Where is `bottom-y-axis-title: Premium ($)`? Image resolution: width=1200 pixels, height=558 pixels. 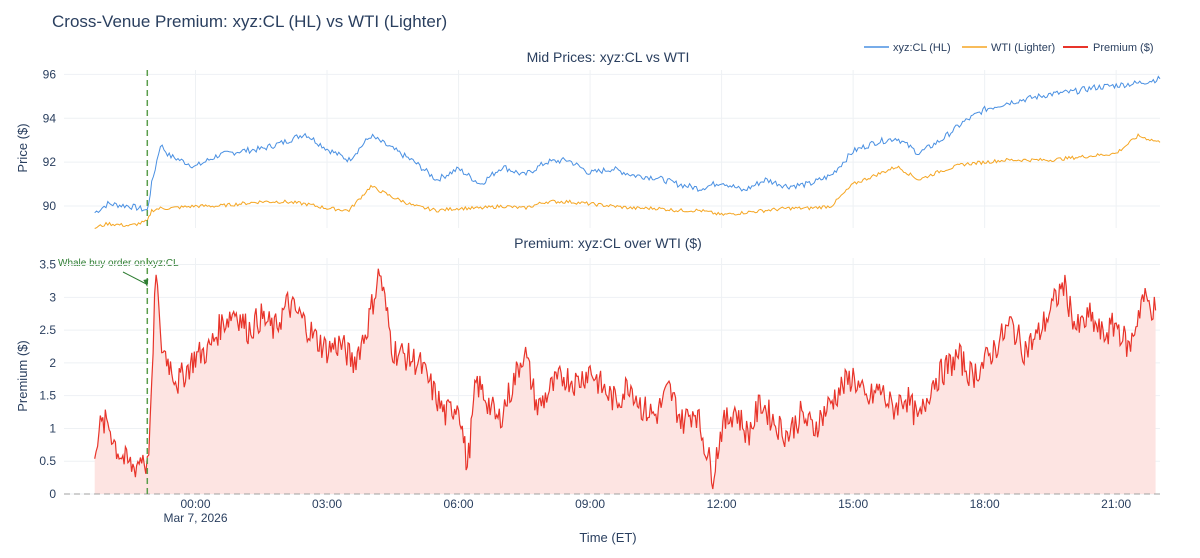
bottom-y-axis-title: Premium ($) is located at coordinates (22, 376).